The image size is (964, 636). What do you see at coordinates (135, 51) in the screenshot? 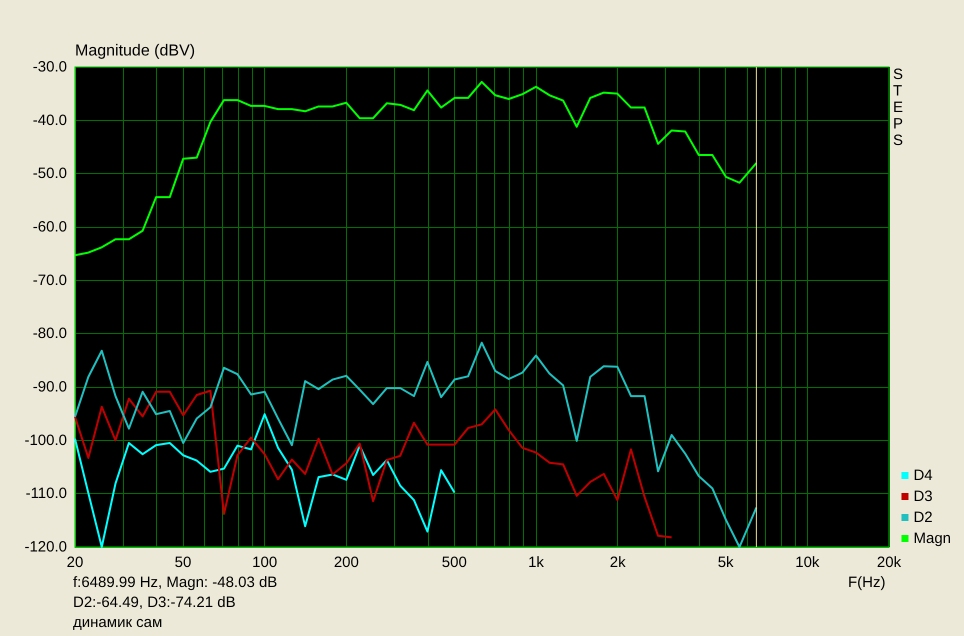
I see `y-axis-title: Magnitude (dBV)` at bounding box center [135, 51].